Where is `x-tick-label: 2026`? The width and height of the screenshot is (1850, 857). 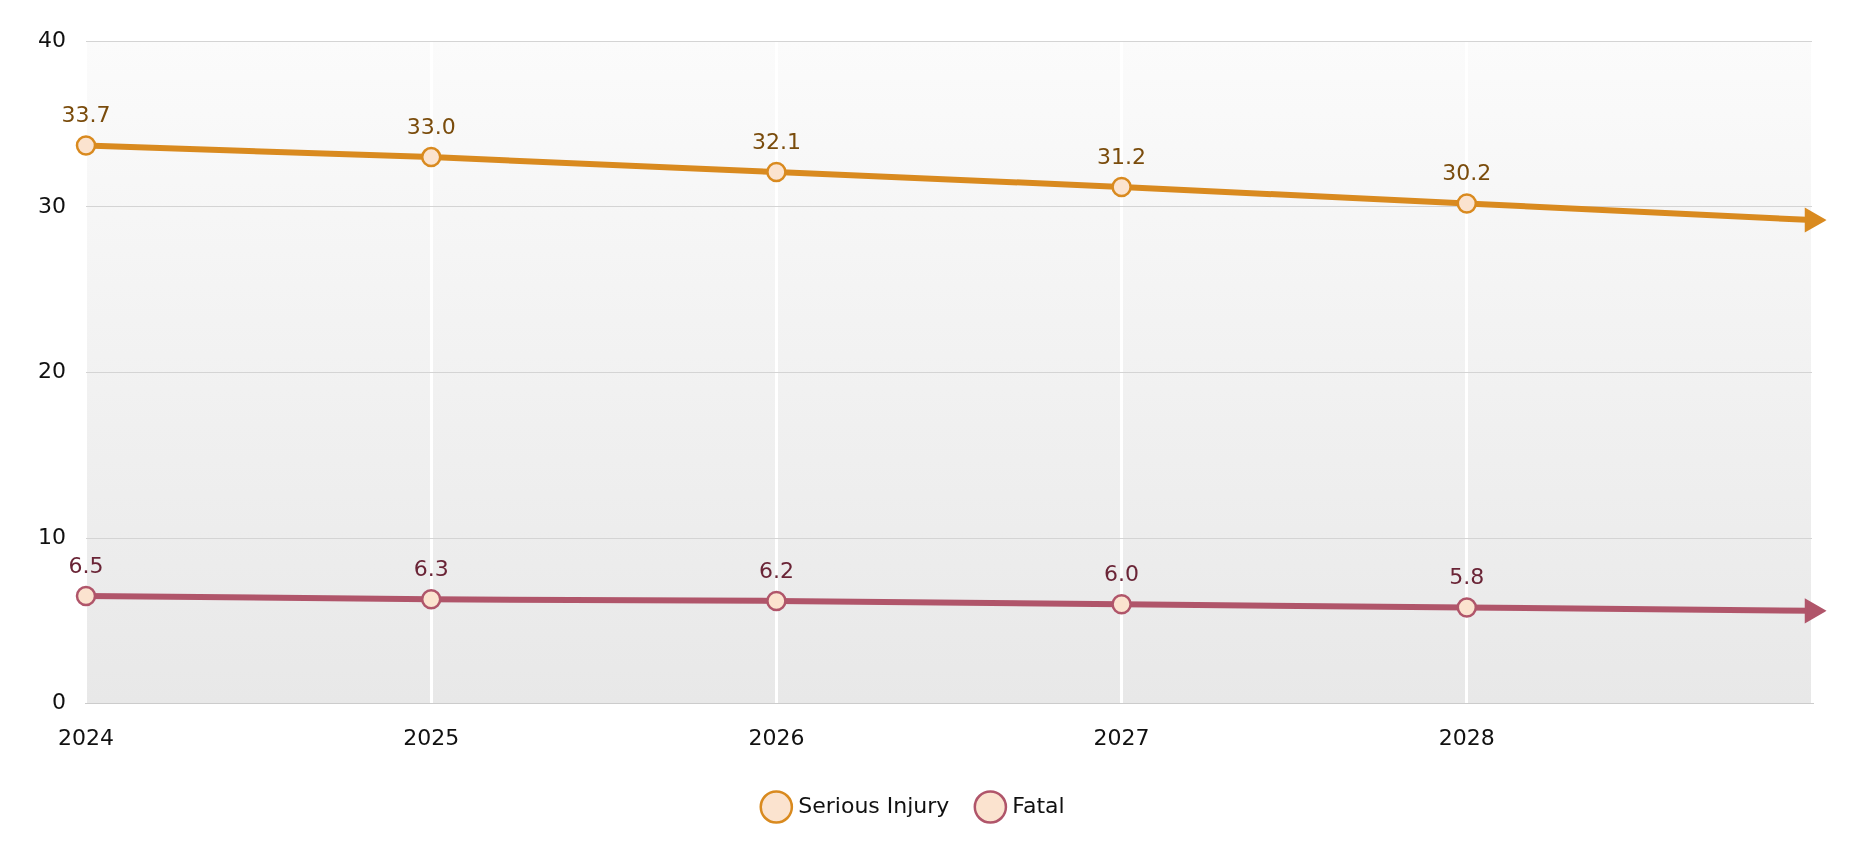 x-tick-label: 2026 is located at coordinates (776, 737).